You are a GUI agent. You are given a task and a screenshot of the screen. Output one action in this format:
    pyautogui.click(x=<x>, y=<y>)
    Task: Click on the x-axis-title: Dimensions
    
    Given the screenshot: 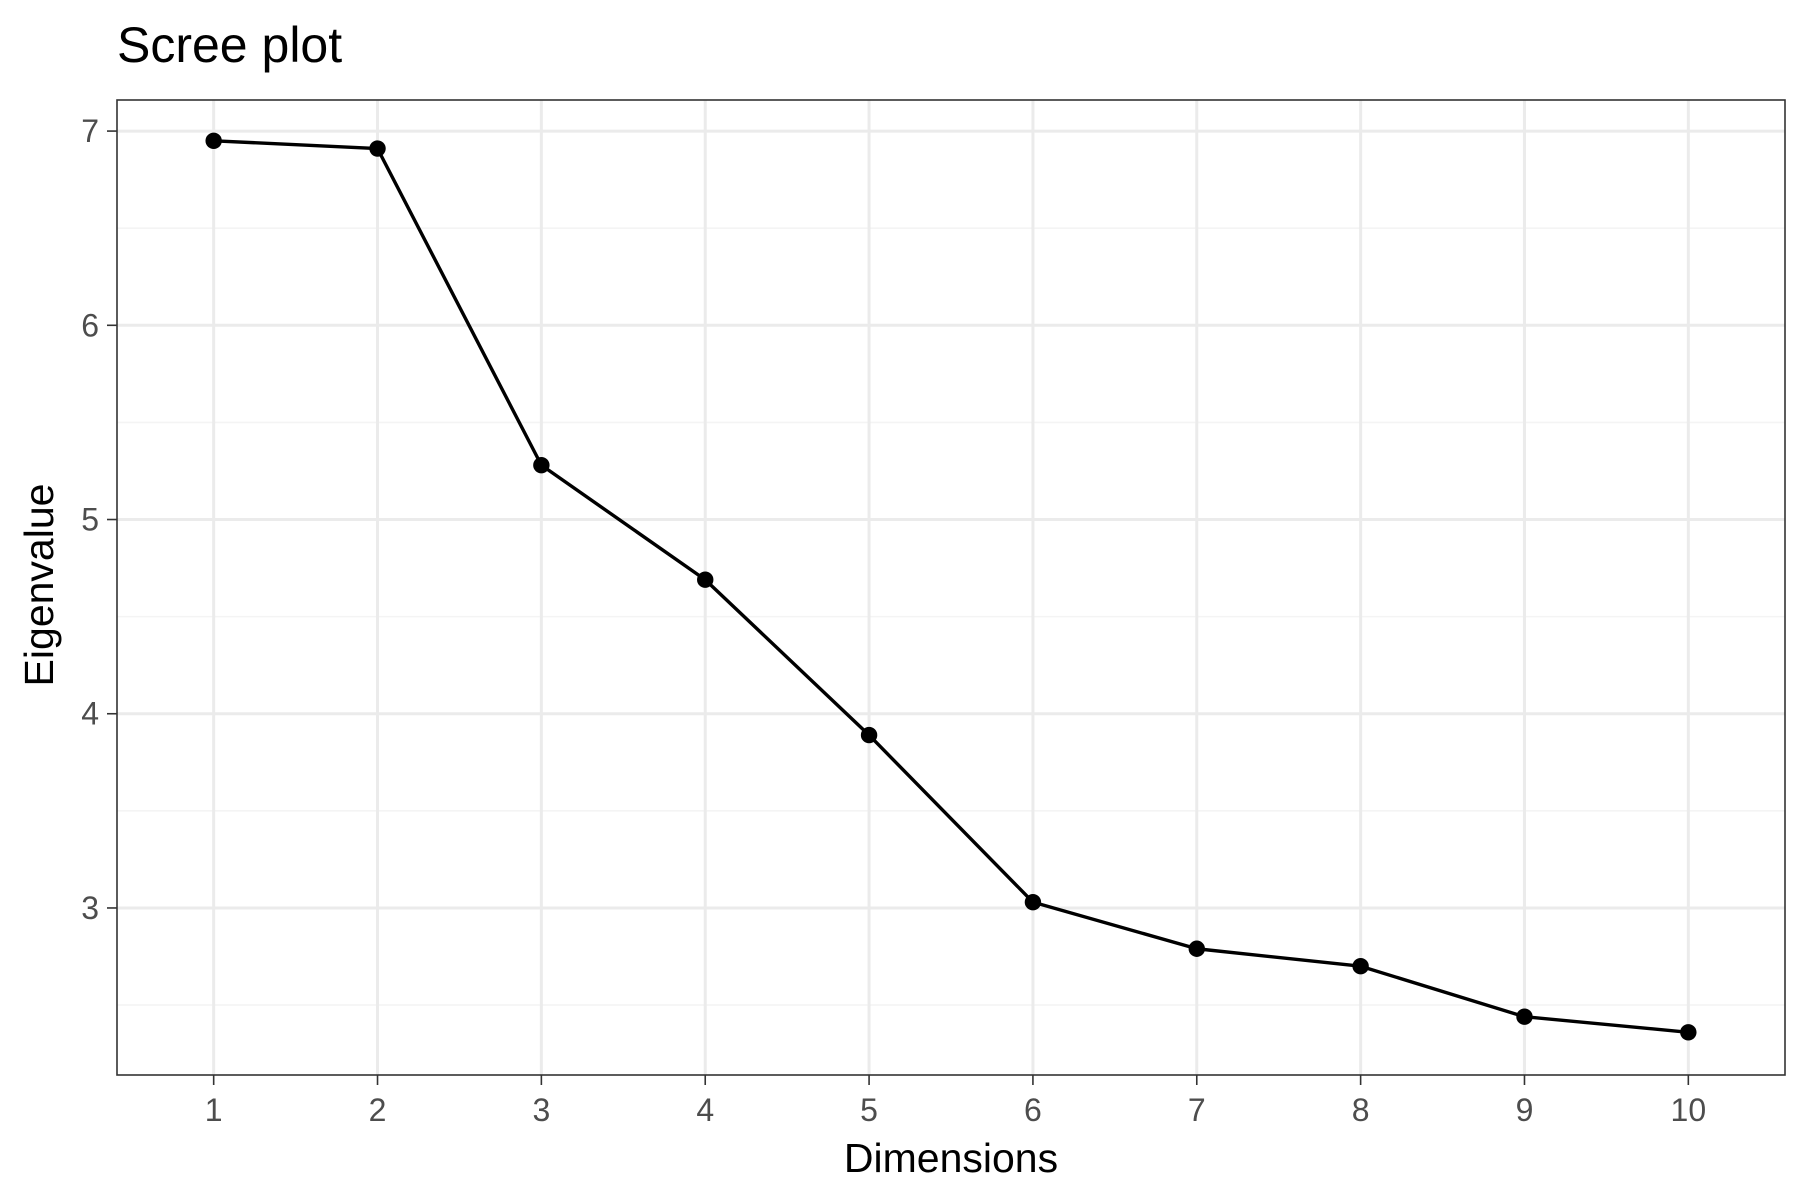 What is the action you would take?
    pyautogui.click(x=951, y=1158)
    